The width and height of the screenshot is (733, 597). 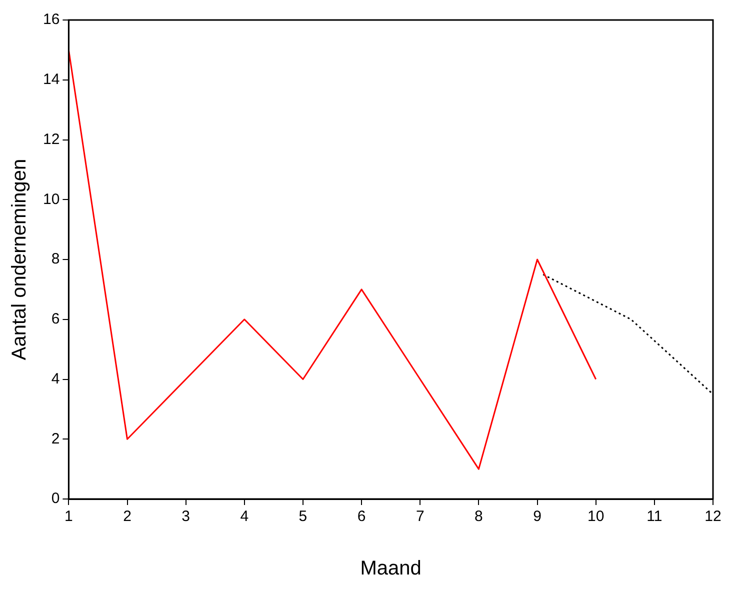 What do you see at coordinates (51, 79) in the screenshot?
I see `y-tick-label: 14` at bounding box center [51, 79].